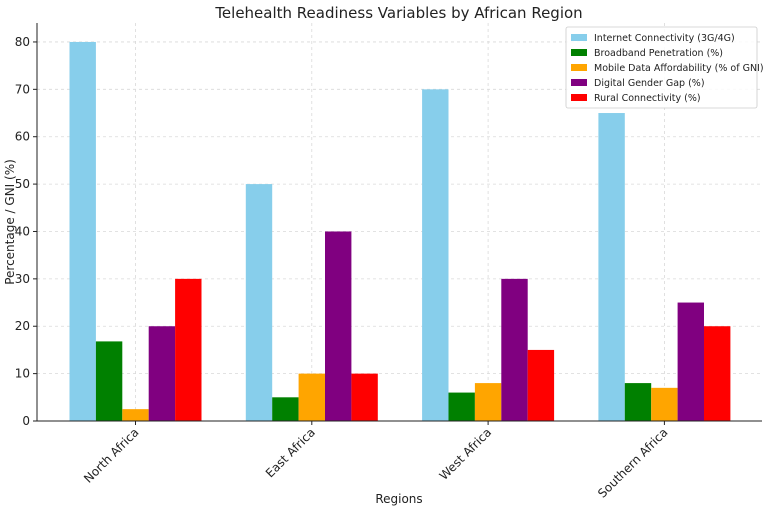 This screenshot has height=512, width=768. Describe the element at coordinates (22, 374) in the screenshot. I see `y-tick-label: 10` at that location.